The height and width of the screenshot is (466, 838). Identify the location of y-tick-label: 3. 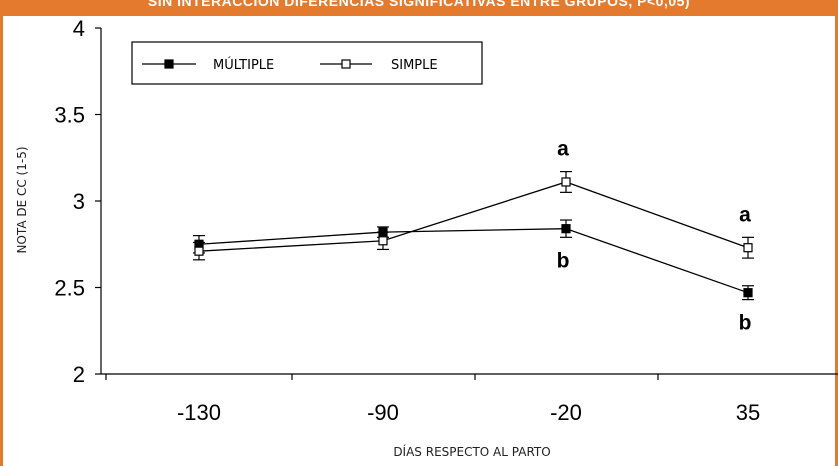
(79, 201).